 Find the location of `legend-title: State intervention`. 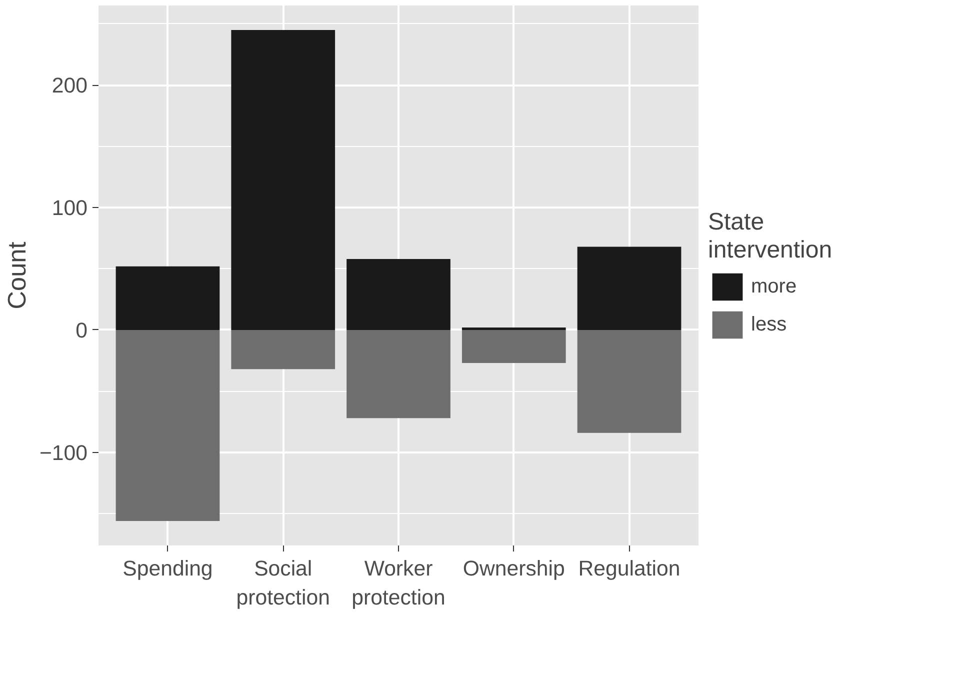

legend-title: State intervention is located at coordinates (770, 236).